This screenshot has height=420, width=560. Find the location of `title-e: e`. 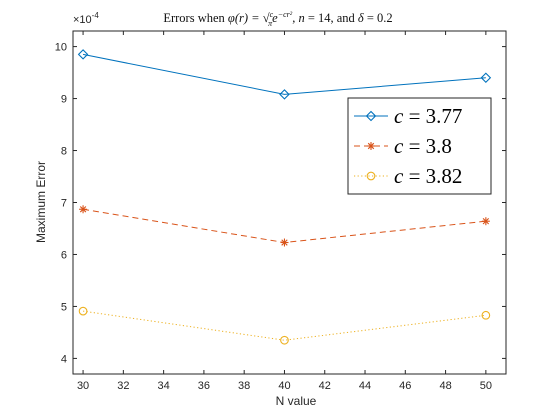

title-e: e is located at coordinates (275, 18).